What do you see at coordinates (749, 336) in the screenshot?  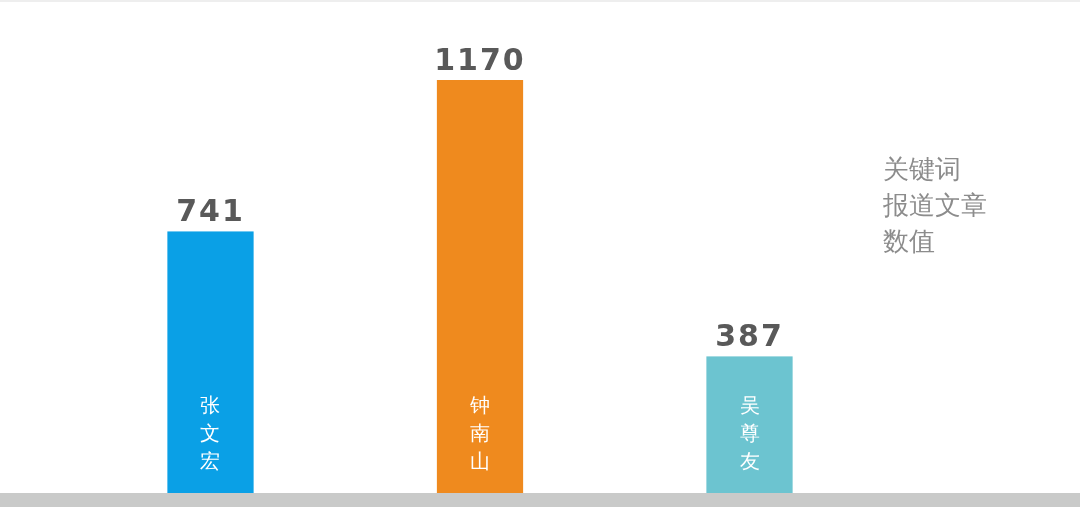 I see `data-label: 387` at bounding box center [749, 336].